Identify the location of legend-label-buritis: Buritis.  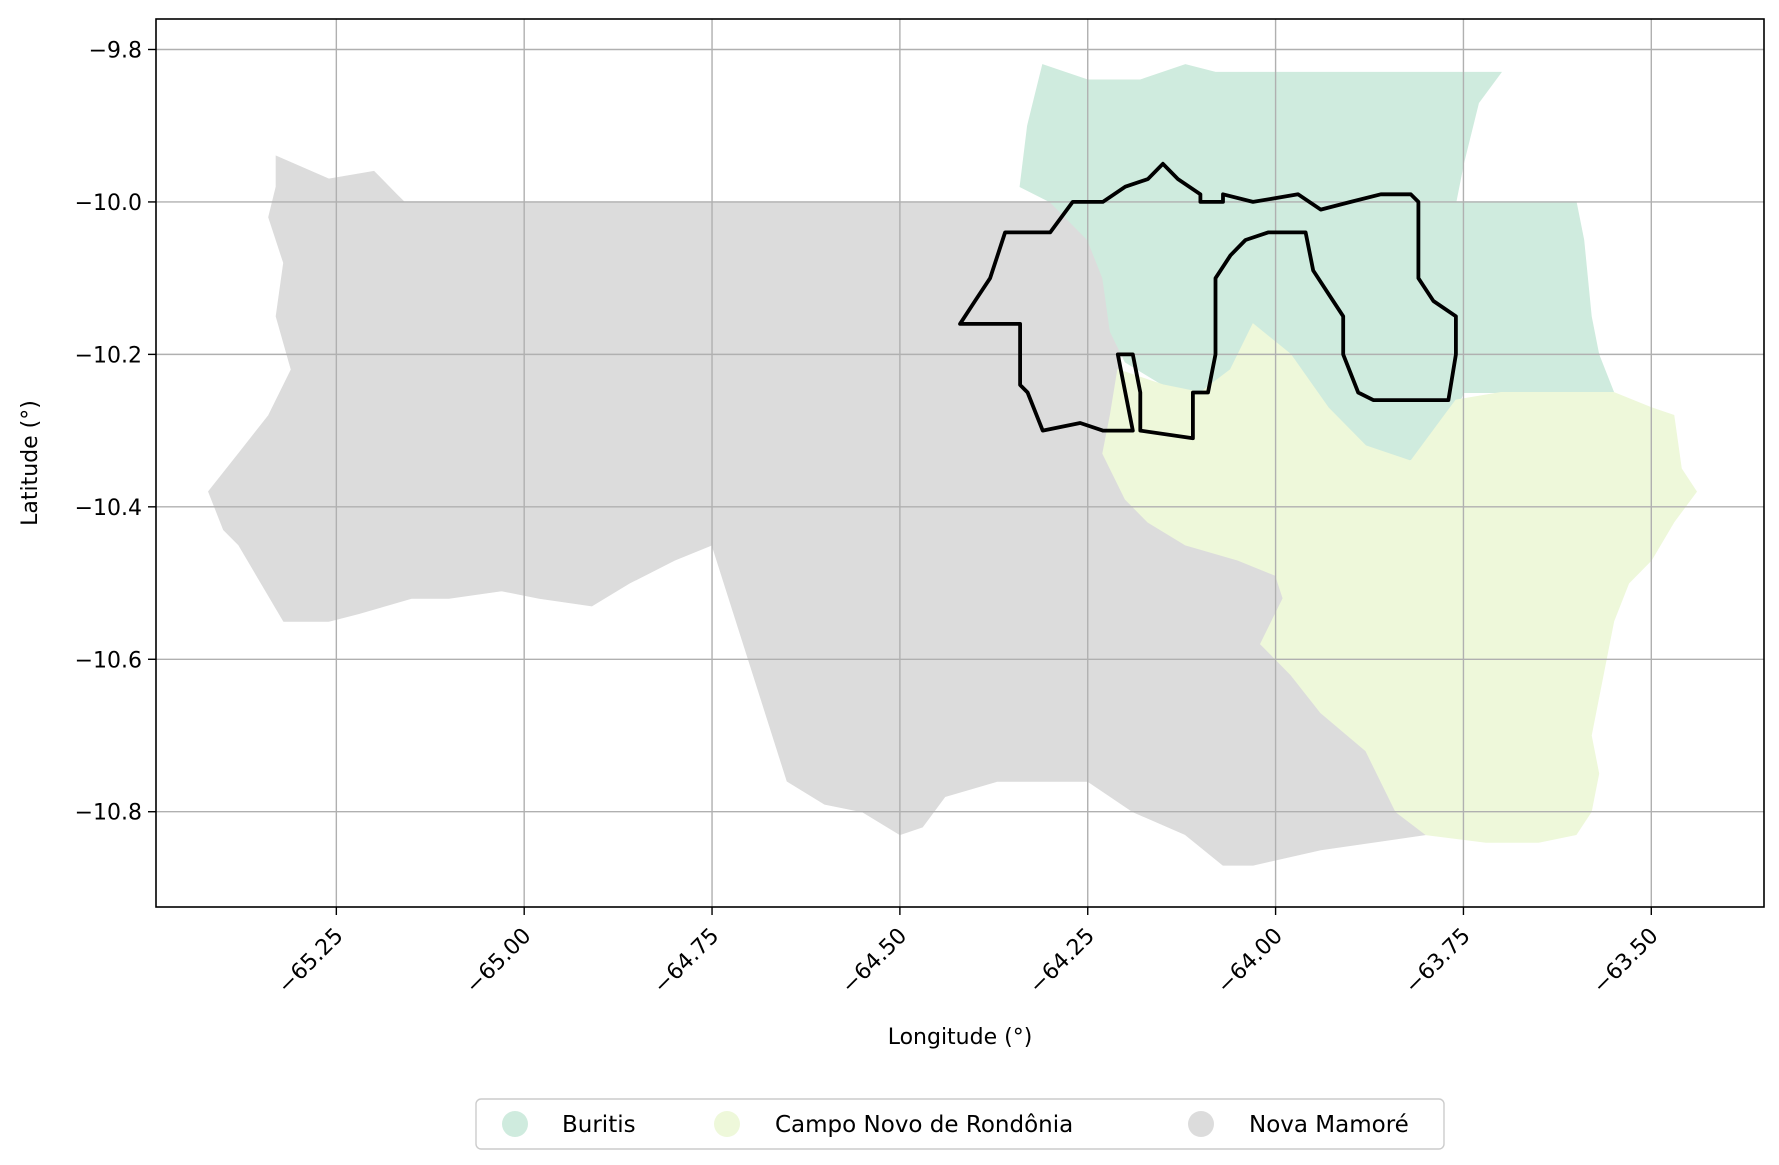
(599, 1125).